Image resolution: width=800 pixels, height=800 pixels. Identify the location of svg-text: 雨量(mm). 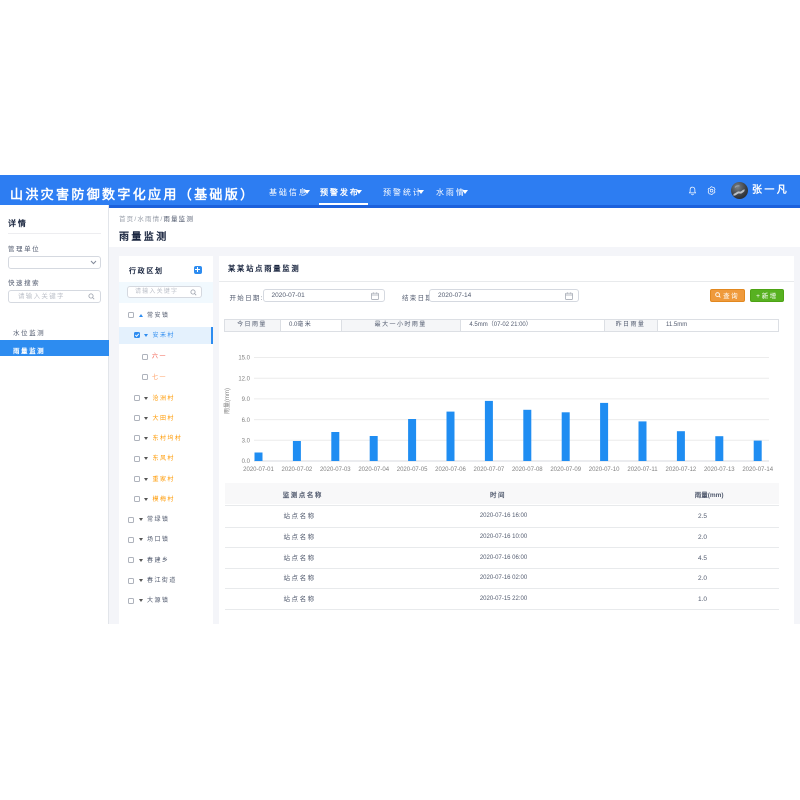
(227, 401).